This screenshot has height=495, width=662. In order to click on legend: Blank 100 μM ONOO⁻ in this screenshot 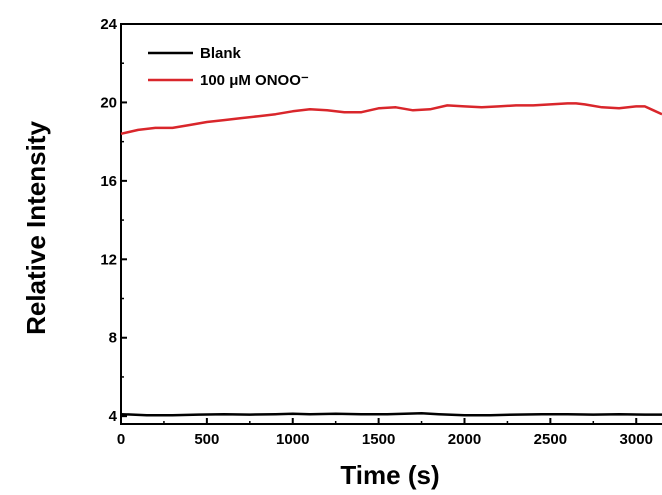, I will do `click(228, 67)`.